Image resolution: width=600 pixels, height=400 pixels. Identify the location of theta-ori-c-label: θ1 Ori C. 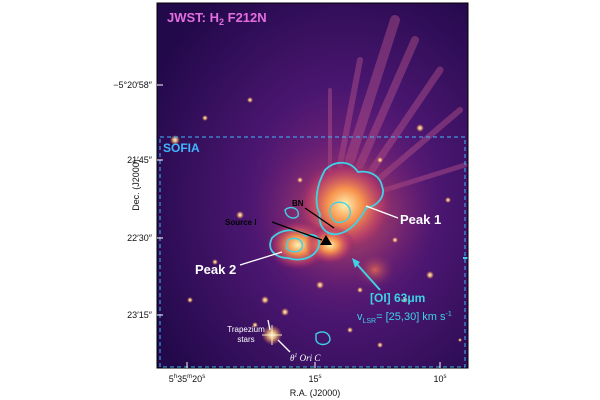
(305, 358).